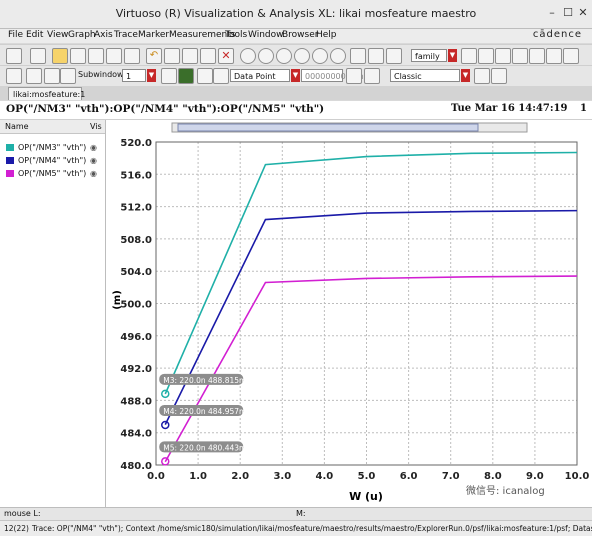 Image resolution: width=592 pixels, height=536 pixels. I want to click on legend-label: OP("/NM3" "vth"), so click(52, 147).